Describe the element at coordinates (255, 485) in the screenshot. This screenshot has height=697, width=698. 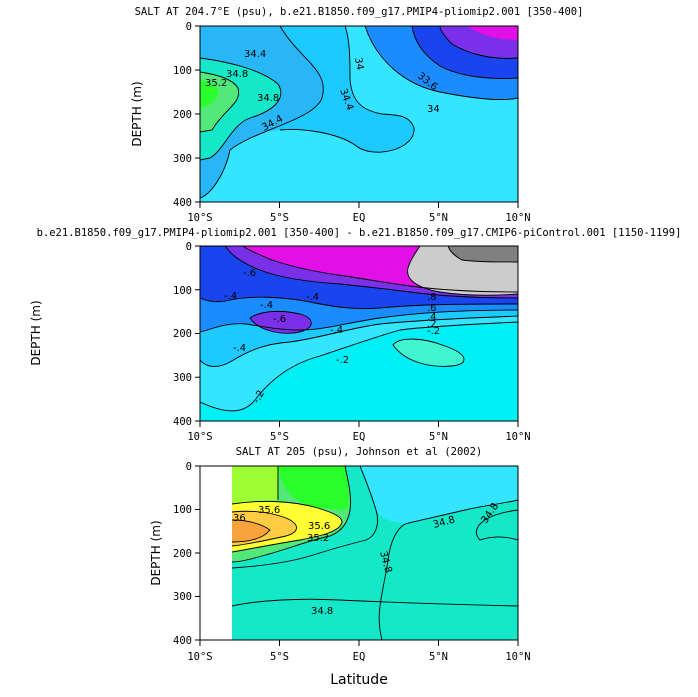
I see `panel3-fill-35.6-left` at that location.